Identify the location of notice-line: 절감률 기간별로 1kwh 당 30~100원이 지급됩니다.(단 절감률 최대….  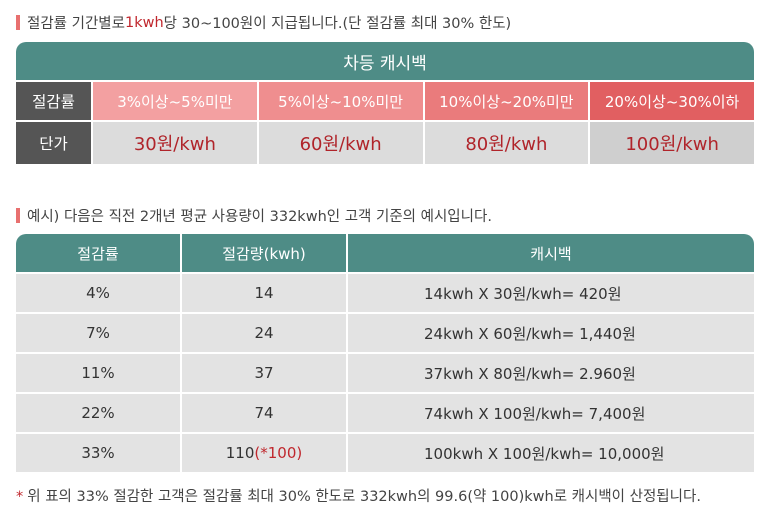
(263, 22).